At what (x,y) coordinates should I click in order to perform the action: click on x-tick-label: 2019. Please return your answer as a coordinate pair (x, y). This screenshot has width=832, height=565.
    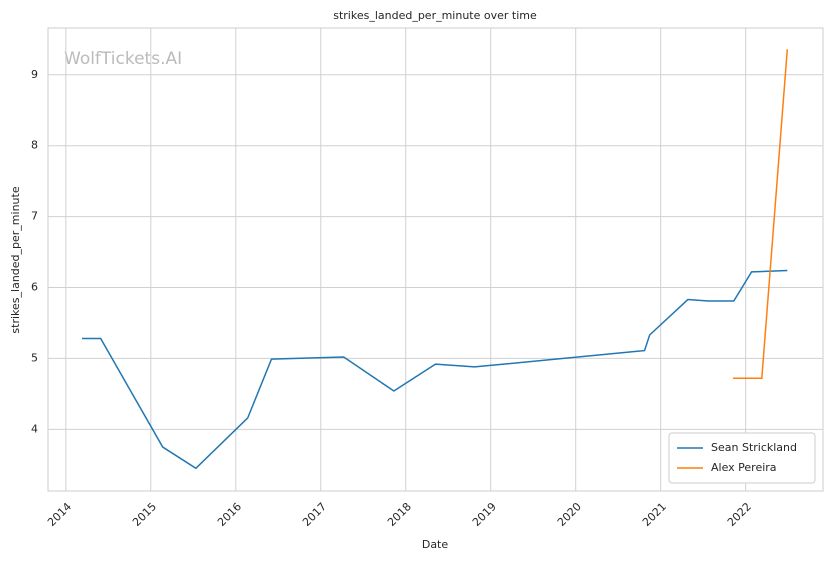
    Looking at the image, I should click on (484, 514).